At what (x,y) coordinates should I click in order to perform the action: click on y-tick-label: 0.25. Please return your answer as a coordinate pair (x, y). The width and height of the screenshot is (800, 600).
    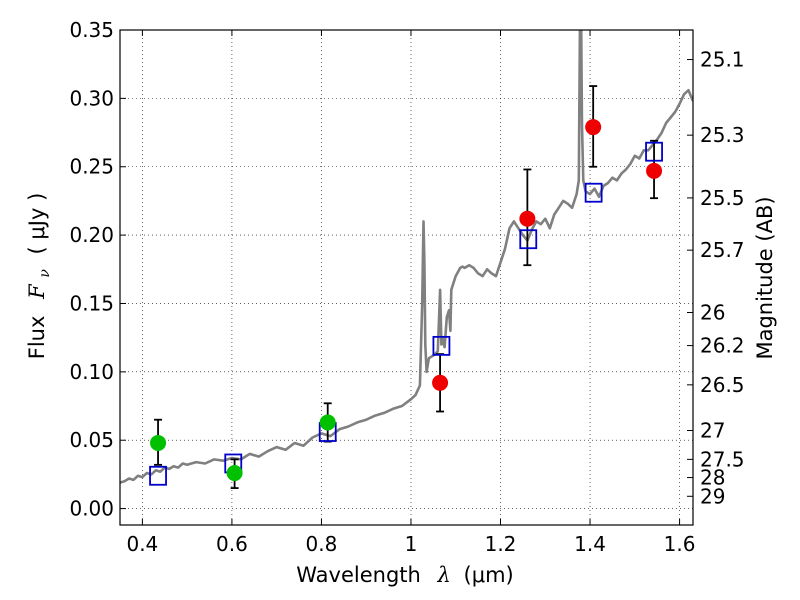
    Looking at the image, I should click on (91, 167).